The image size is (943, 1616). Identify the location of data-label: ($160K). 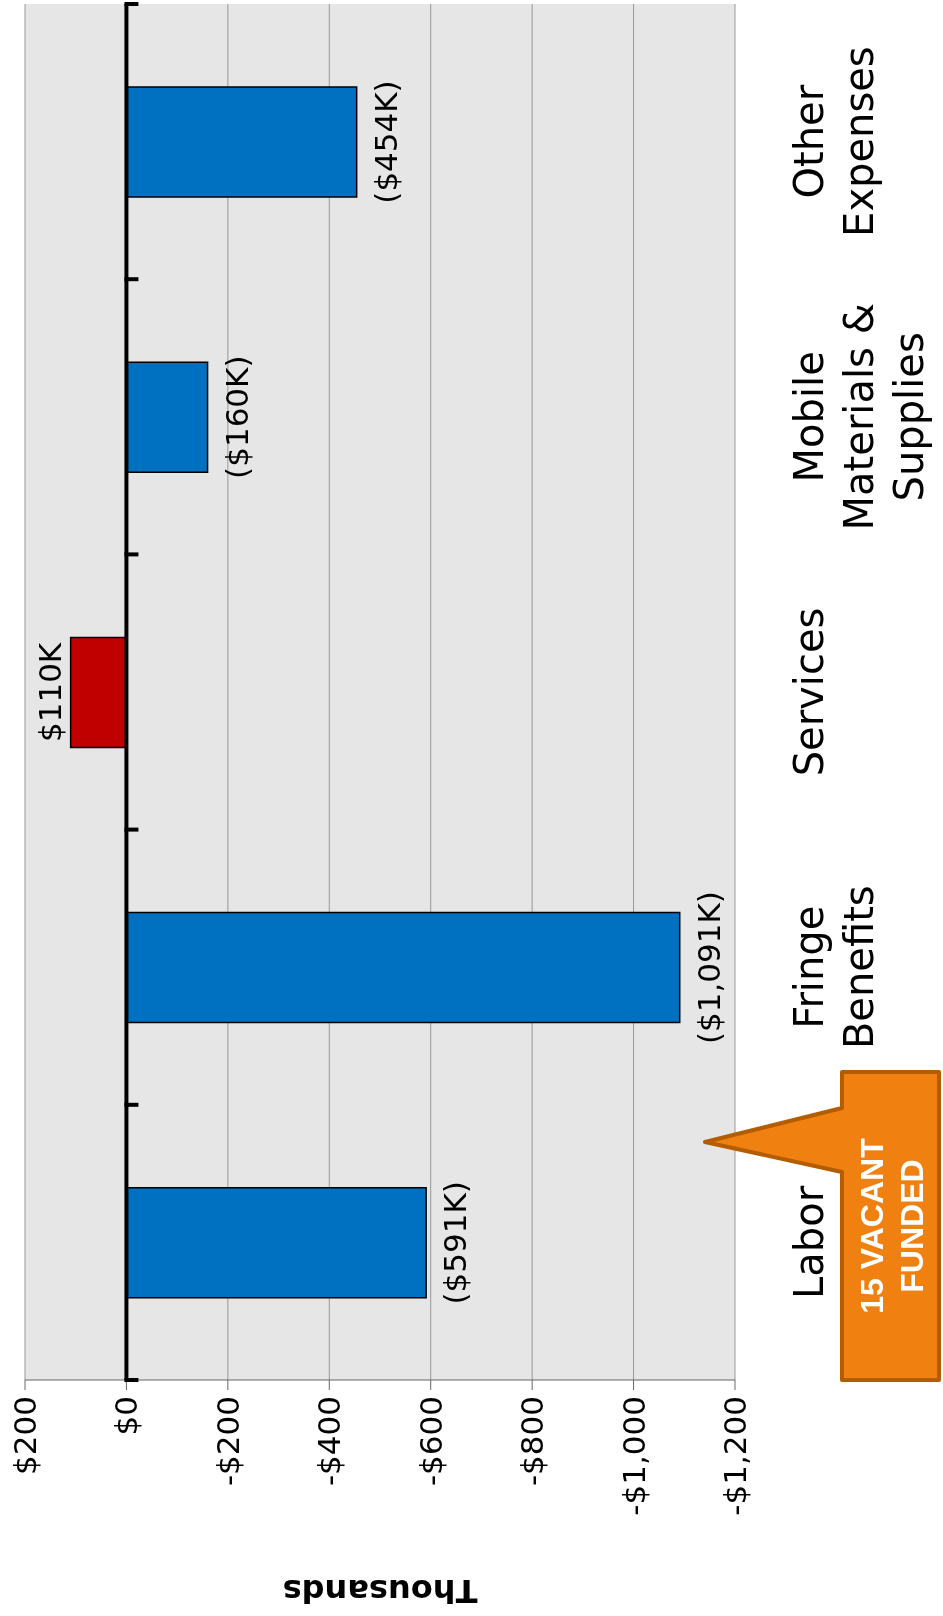
(236, 417).